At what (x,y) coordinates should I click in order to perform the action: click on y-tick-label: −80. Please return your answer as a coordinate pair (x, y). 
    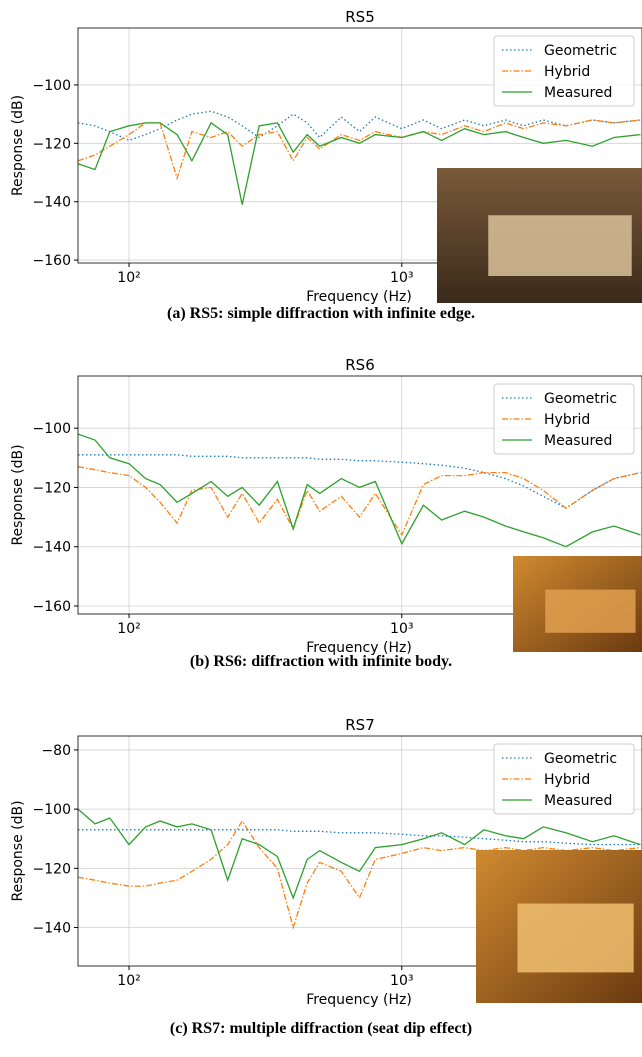
    Looking at the image, I should click on (56, 751).